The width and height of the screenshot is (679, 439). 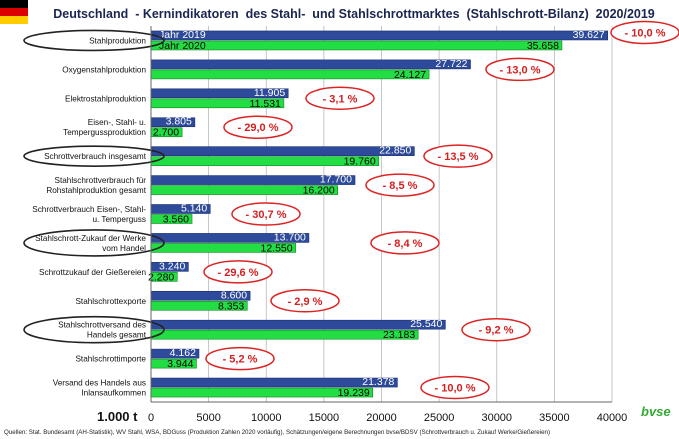 What do you see at coordinates (399, 335) in the screenshot?
I see `value-label-2020: 23.183` at bounding box center [399, 335].